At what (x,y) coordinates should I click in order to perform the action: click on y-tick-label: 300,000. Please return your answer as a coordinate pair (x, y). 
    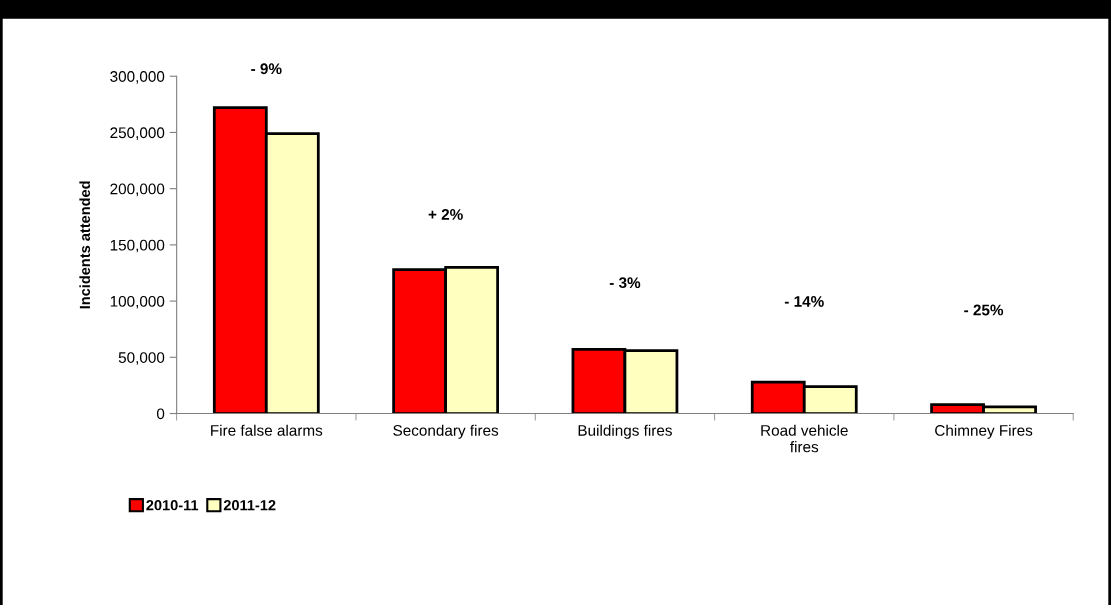
    Looking at the image, I should click on (137, 77).